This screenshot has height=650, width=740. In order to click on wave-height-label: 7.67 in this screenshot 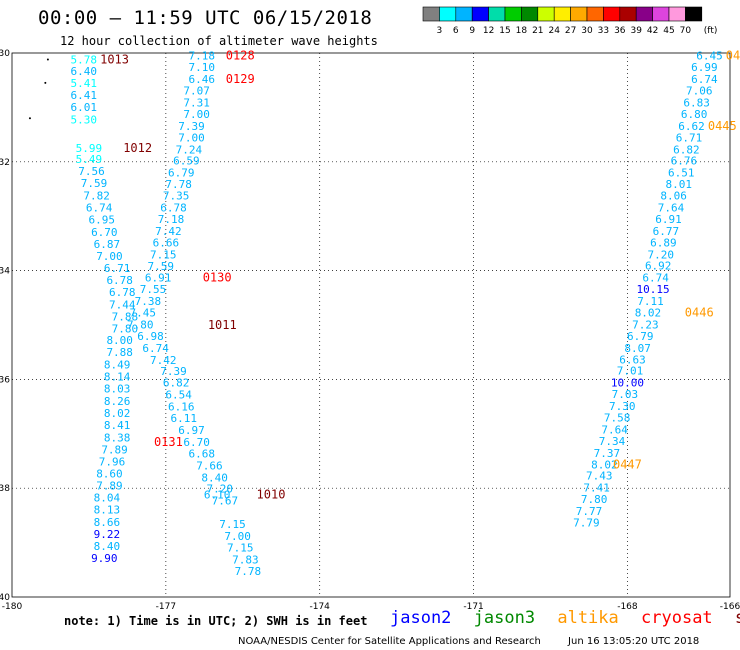, I will do `click(225, 501)`.